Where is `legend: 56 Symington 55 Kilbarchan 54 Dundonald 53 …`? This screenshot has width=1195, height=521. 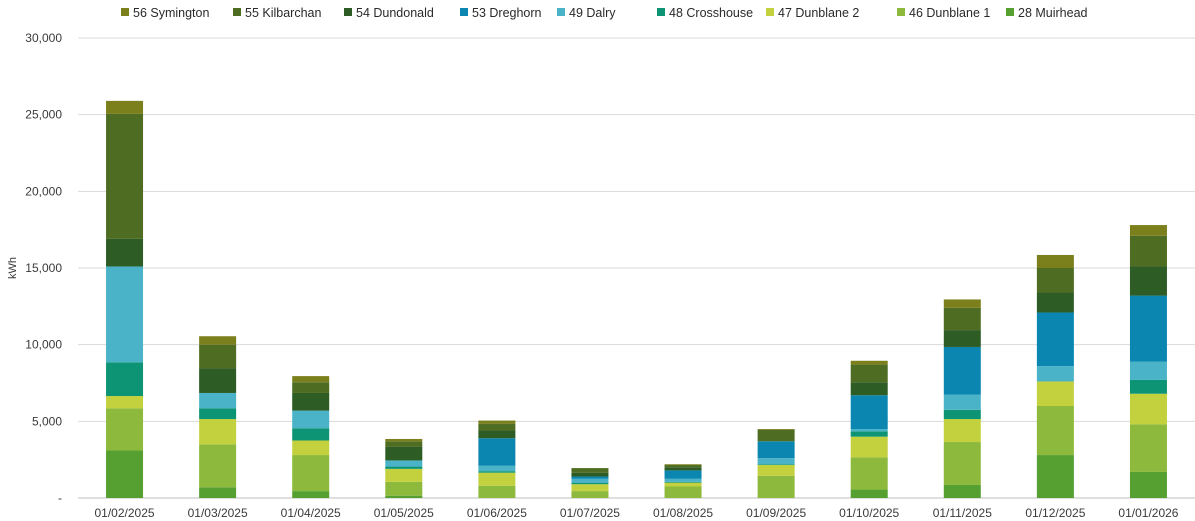
legend: 56 Symington 55 Kilbarchan 54 Dundonald 53 … is located at coordinates (604, 13).